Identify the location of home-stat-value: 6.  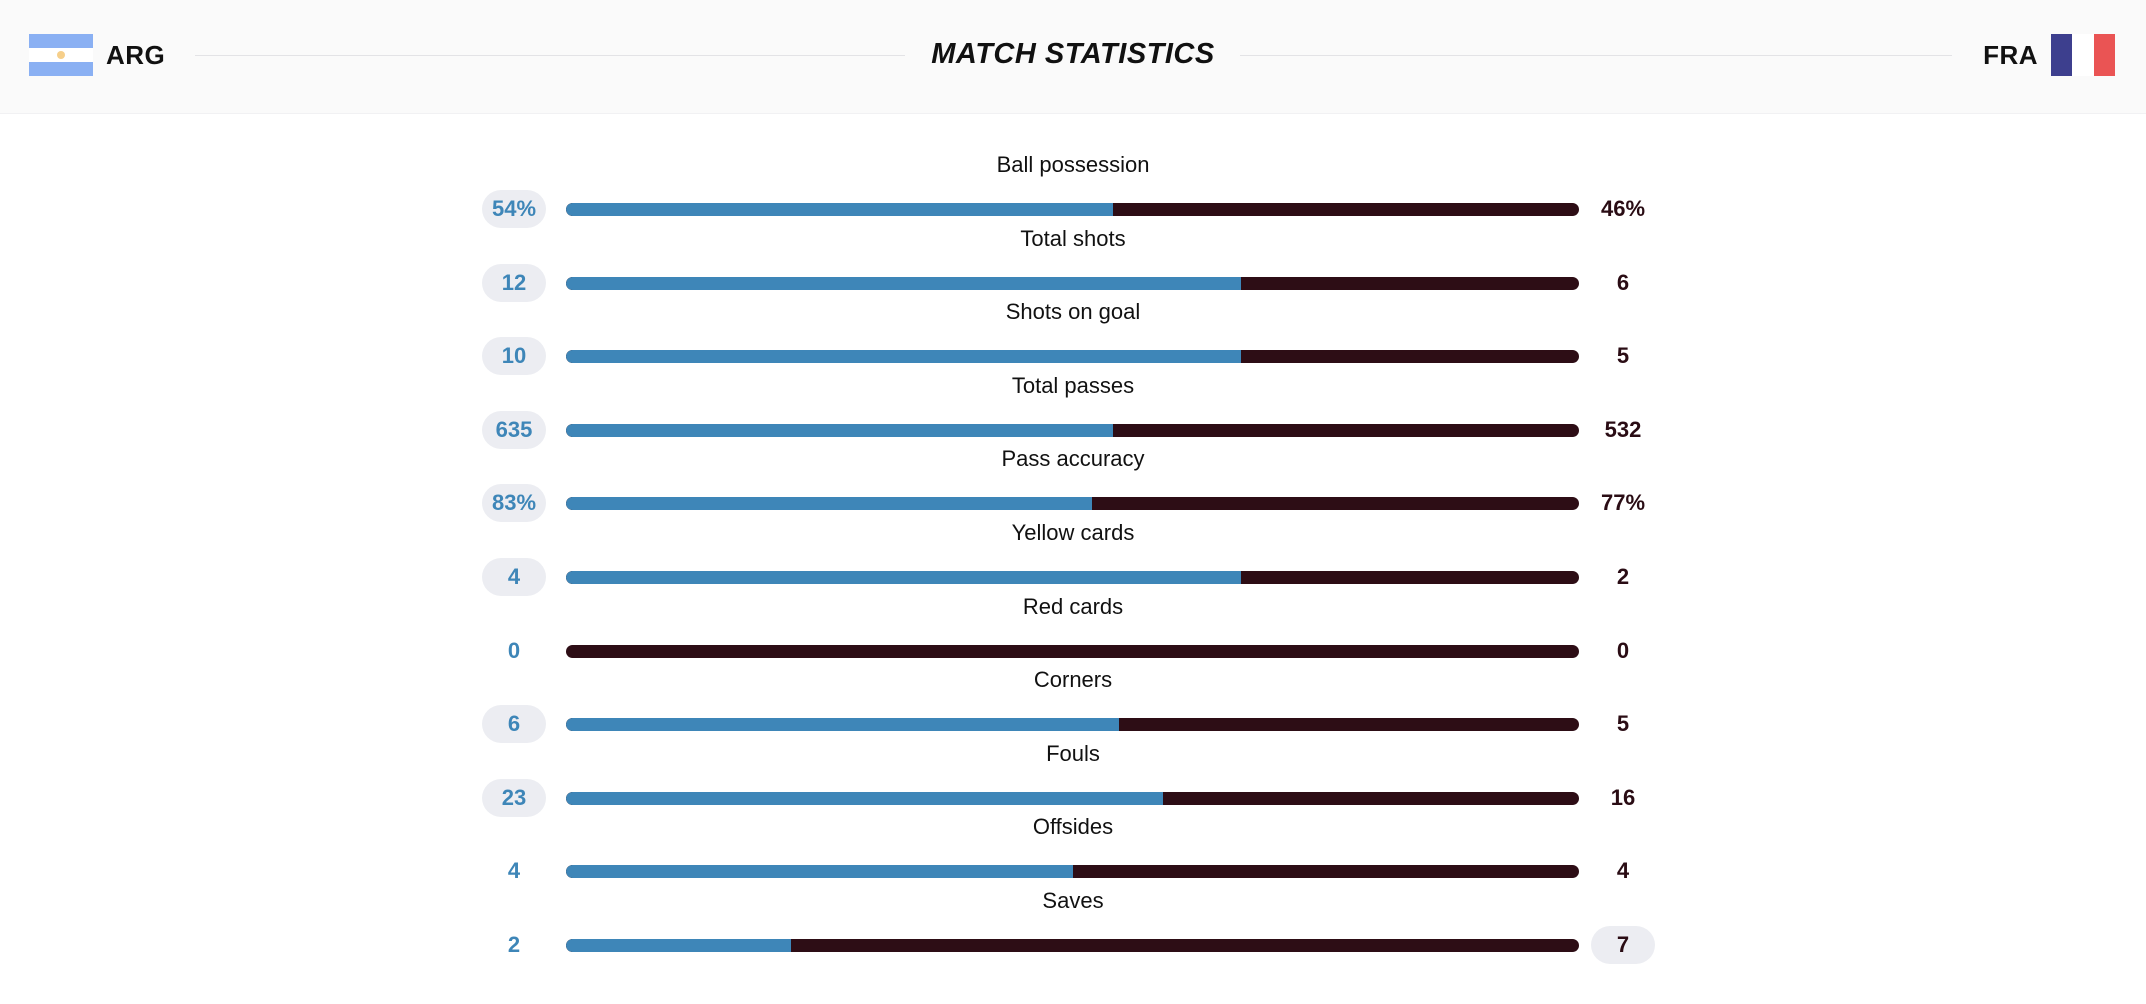
(514, 724).